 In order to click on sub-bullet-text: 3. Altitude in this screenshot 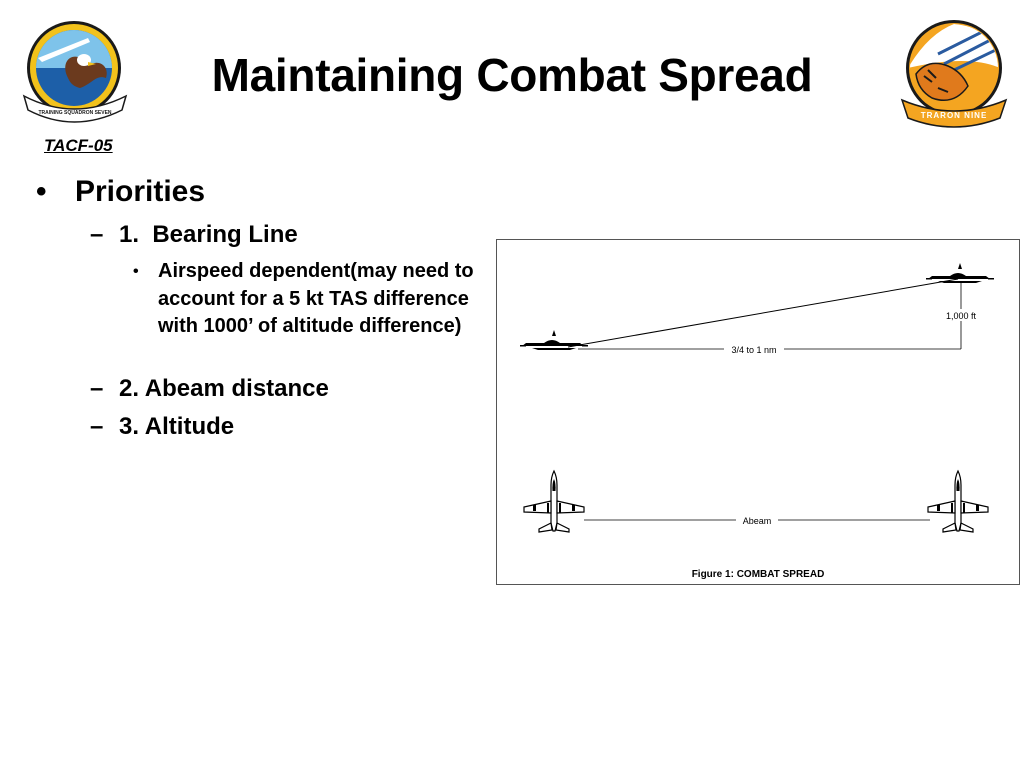, I will do `click(177, 426)`.